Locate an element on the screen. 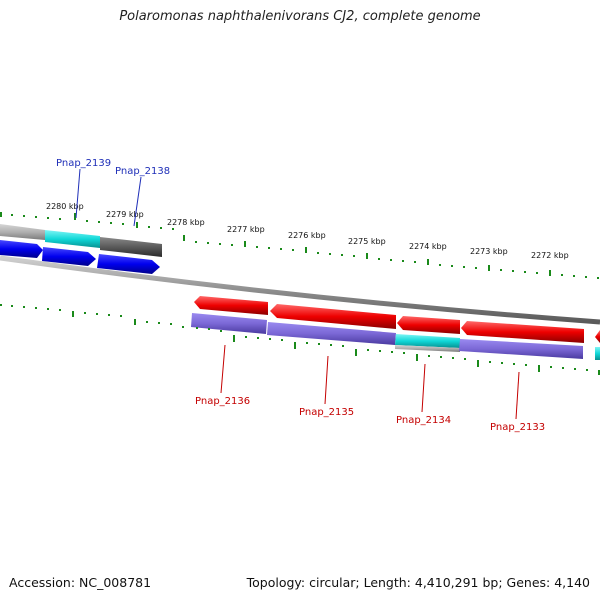  backbone-ring is located at coordinates (300, 290).